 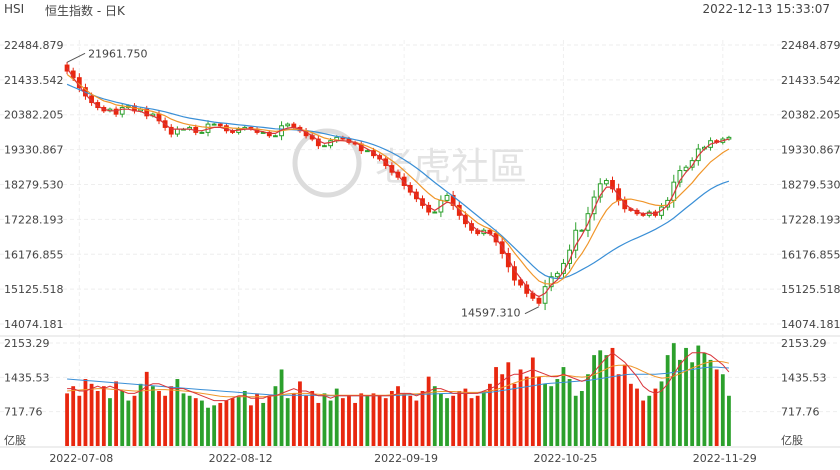 I want to click on vol_ma3-line, so click(x=398, y=381).